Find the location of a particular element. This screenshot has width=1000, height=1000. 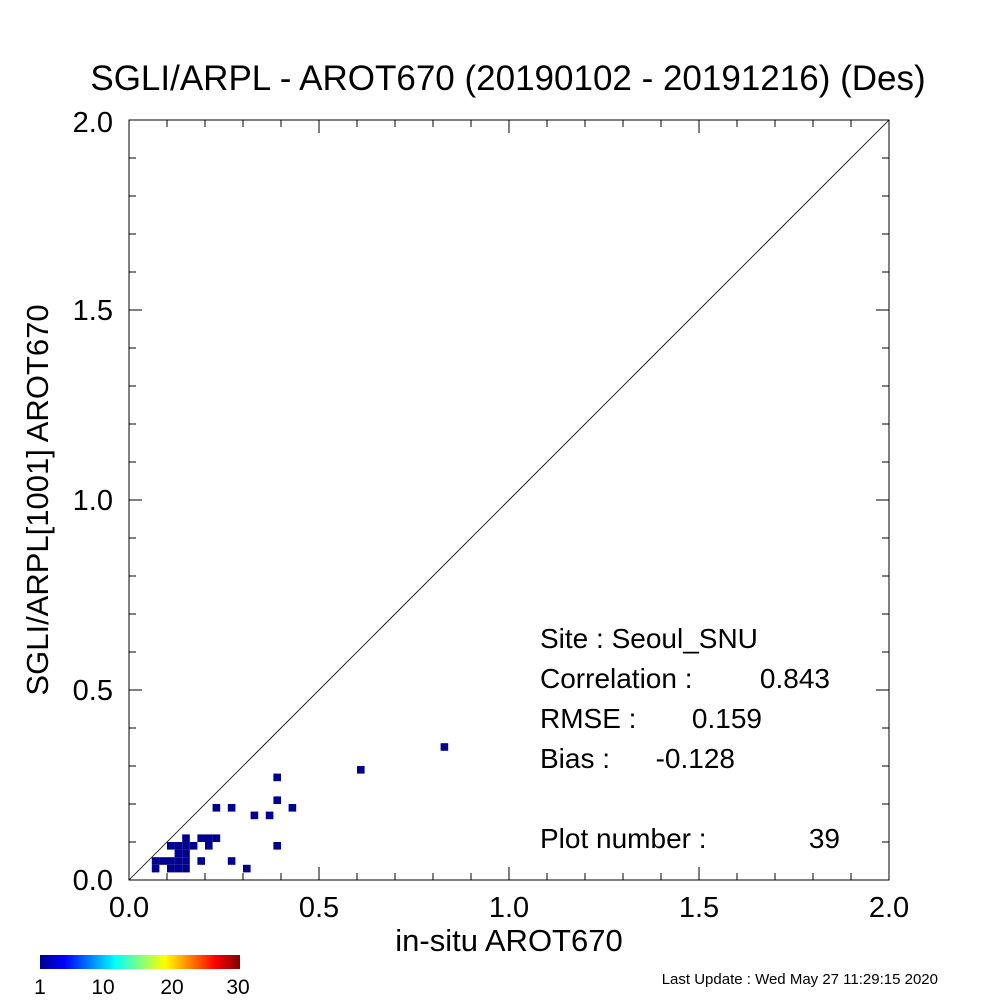

stat-site: Site : Seoul_SNU is located at coordinates (649, 638).